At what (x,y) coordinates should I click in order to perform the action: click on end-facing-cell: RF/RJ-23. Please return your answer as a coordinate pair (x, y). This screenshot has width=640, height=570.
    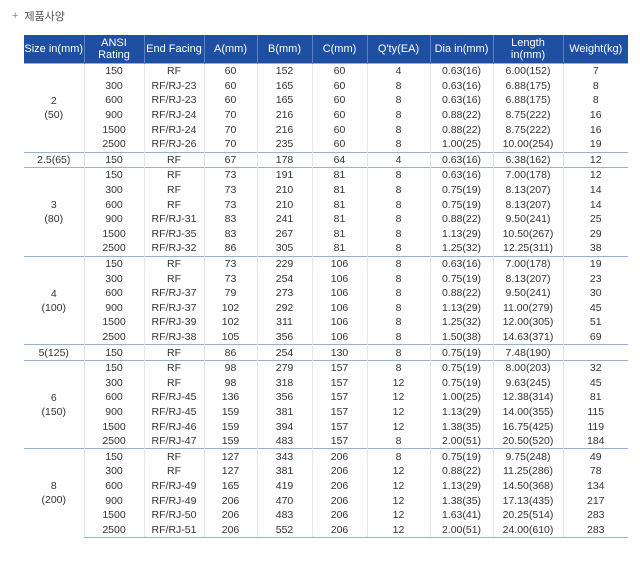
    Looking at the image, I should click on (173, 100).